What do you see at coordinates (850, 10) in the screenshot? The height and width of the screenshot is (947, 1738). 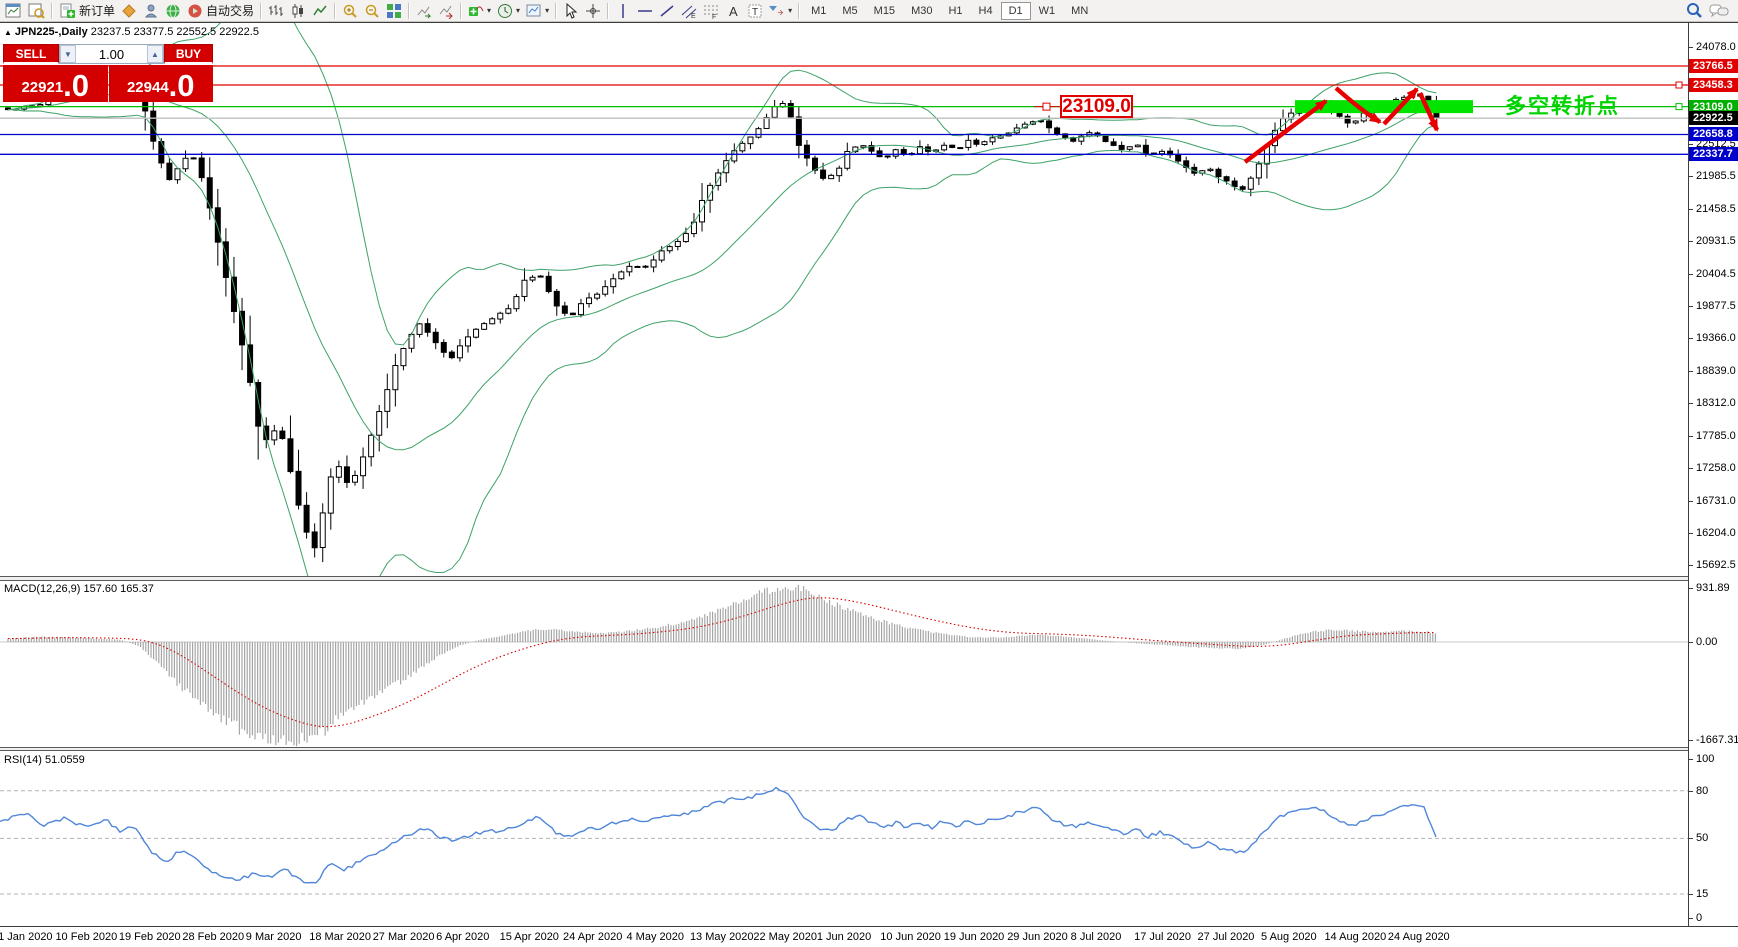 I see `timeframe-m5-button: M5` at bounding box center [850, 10].